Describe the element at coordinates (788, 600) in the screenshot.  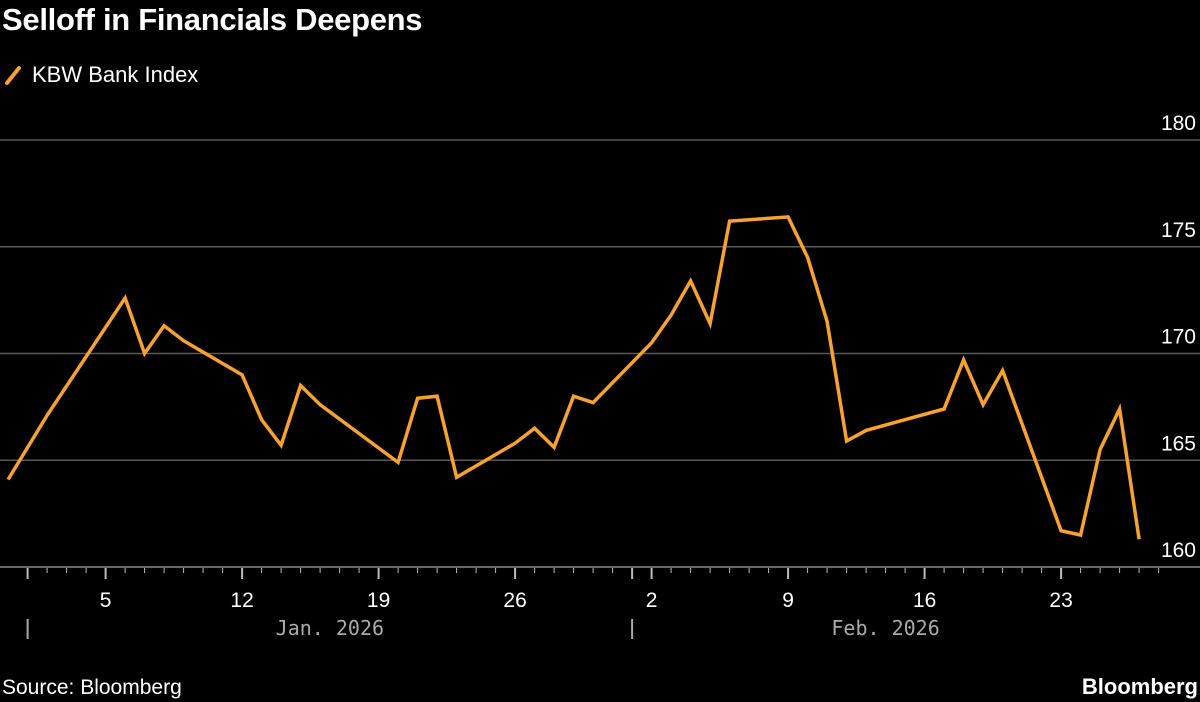
I see `x-tick-label: 9` at that location.